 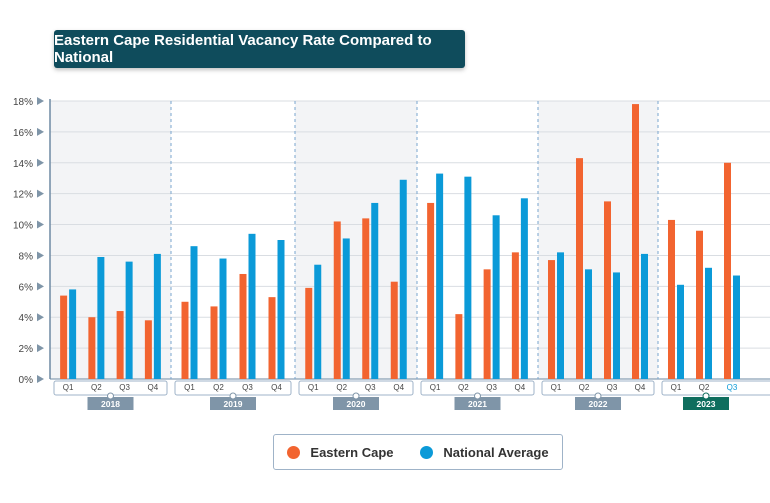 I want to click on bar-eastern-cape-2018-q2, so click(x=92, y=348).